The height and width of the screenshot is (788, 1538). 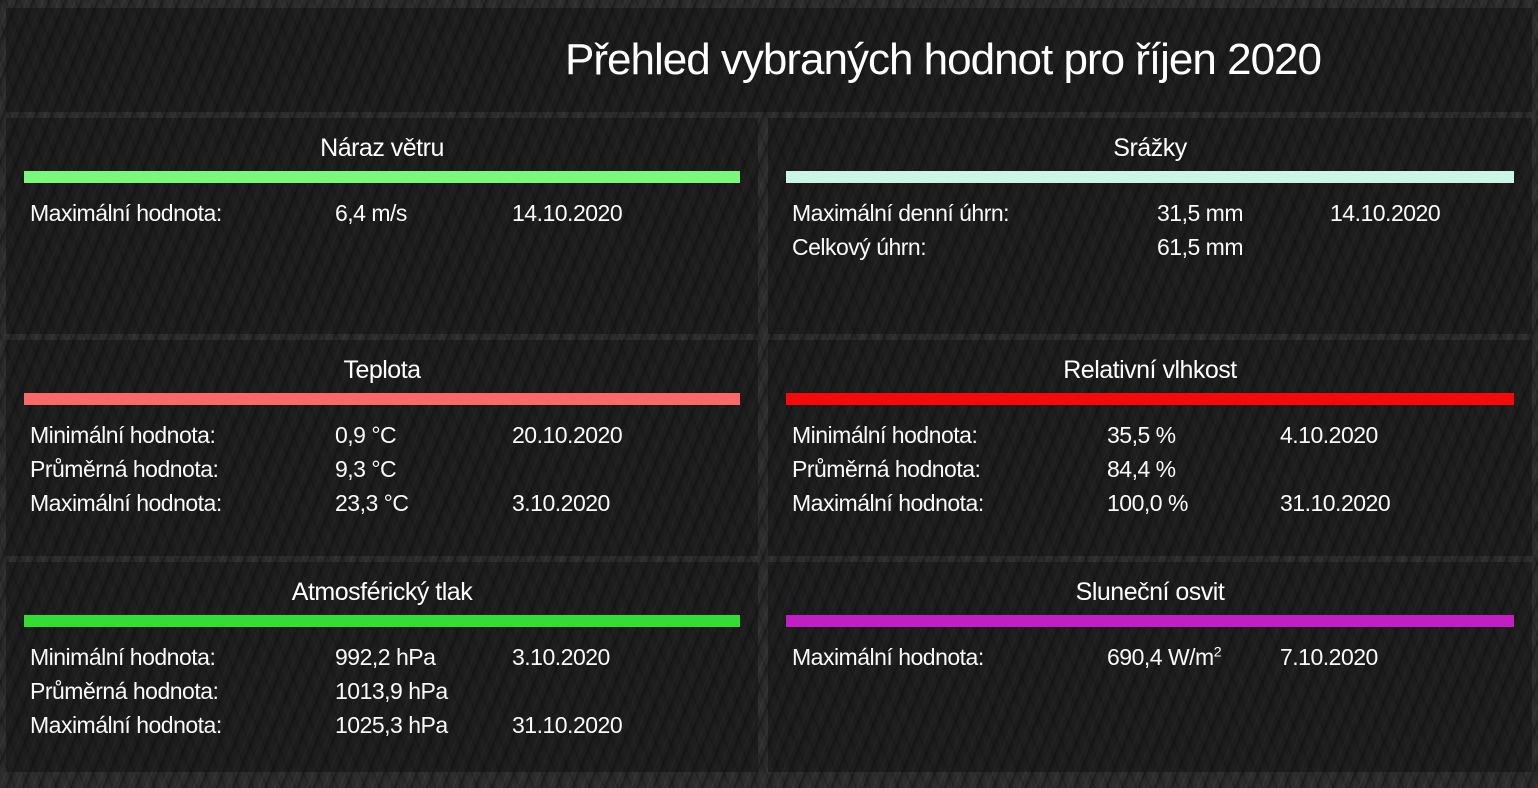 I want to click on stat-value-text: 0,9 °C, so click(x=366, y=435).